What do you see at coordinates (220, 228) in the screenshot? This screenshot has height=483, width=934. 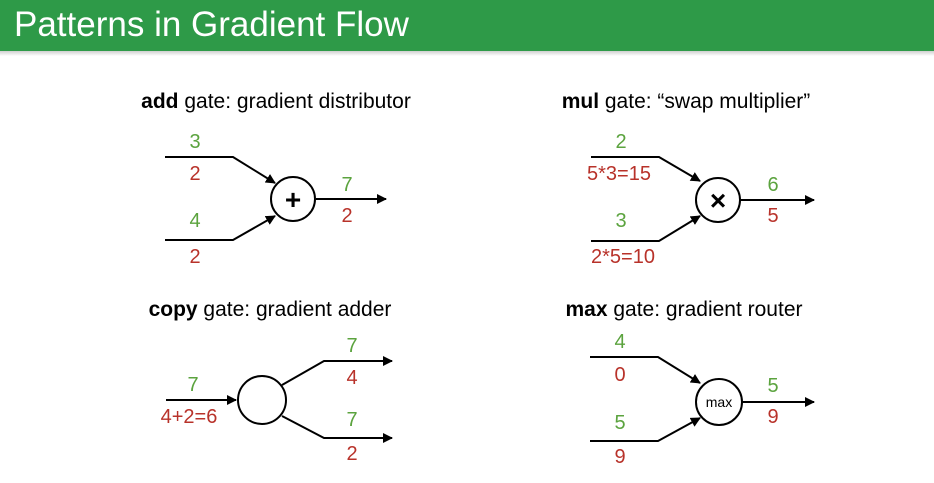 I see `add-input-2-wire` at bounding box center [220, 228].